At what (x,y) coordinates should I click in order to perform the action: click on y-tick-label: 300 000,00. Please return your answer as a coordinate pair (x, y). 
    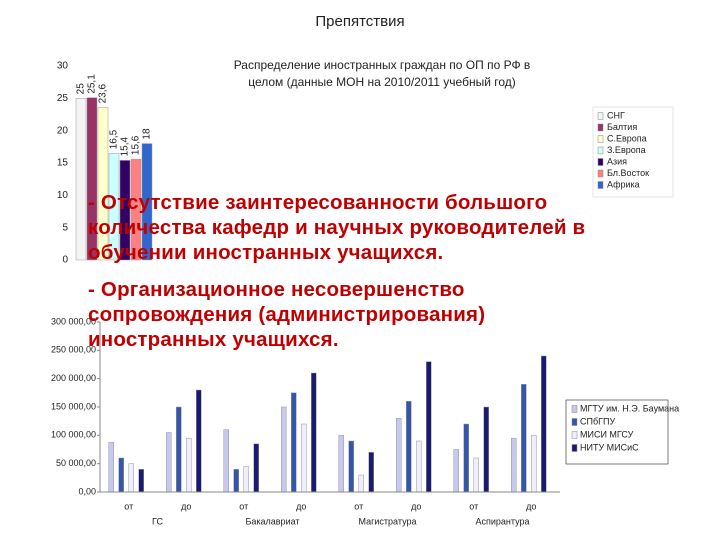
    Looking at the image, I should click on (73, 321).